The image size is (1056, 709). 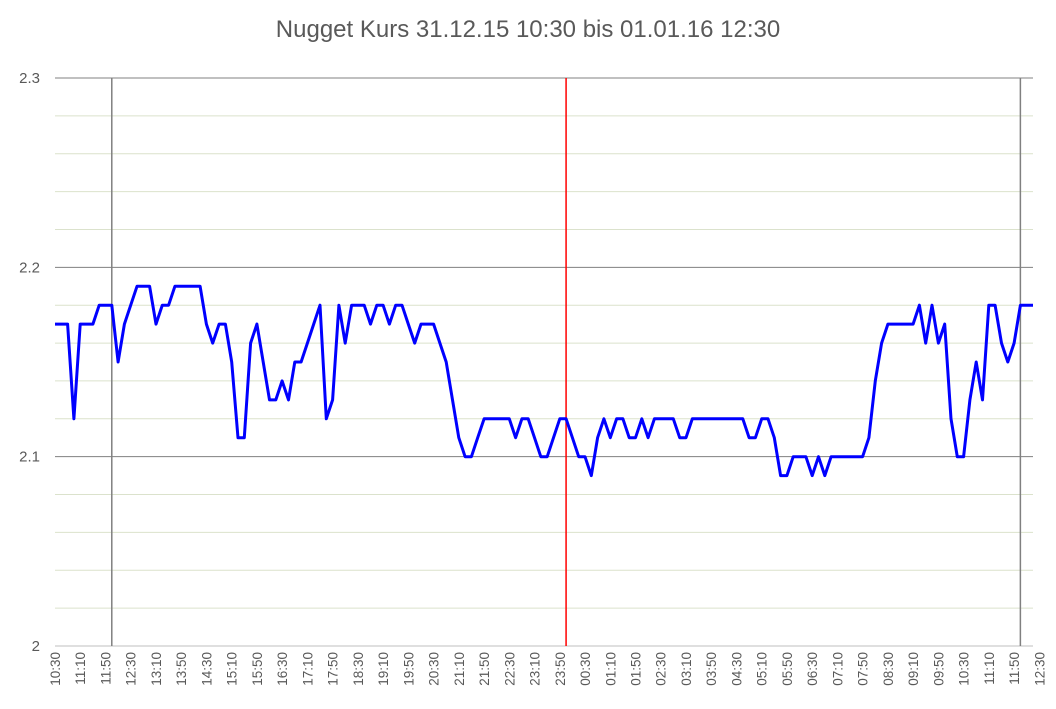 I want to click on x-tick-label: 22:30, so click(x=509, y=669).